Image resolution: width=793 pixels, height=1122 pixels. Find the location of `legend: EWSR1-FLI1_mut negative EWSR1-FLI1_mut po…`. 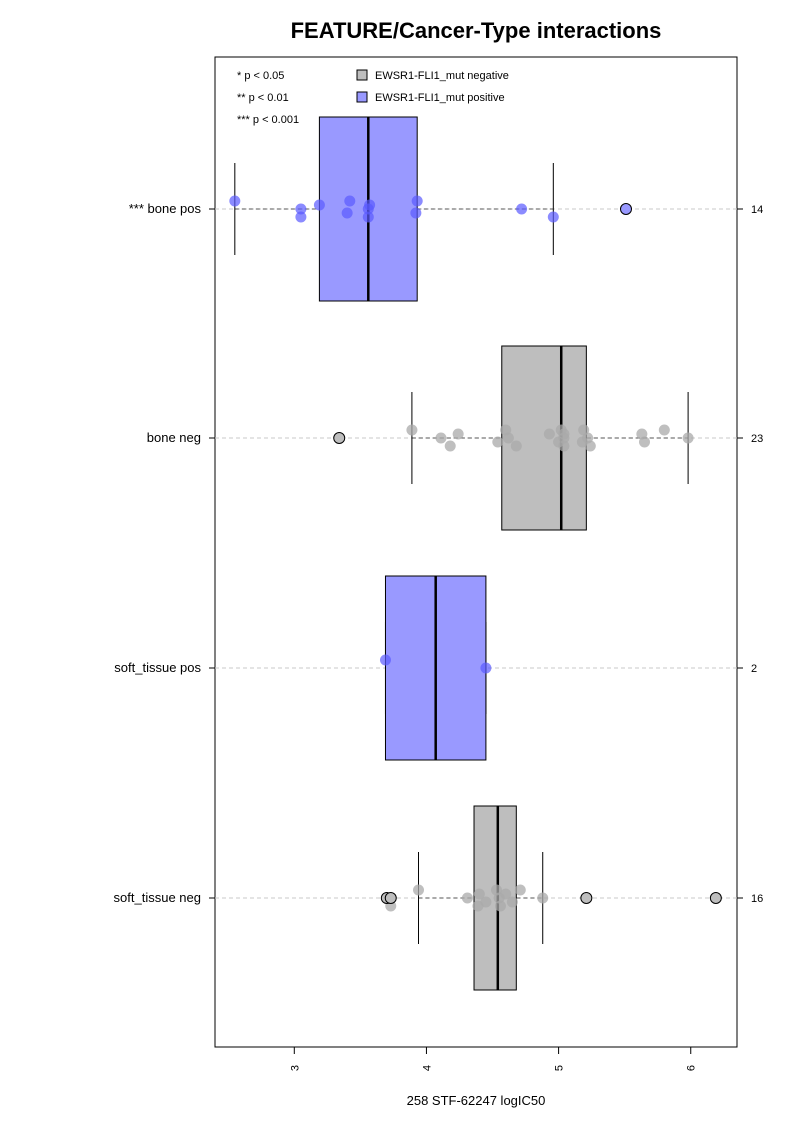

legend: EWSR1-FLI1_mut negative EWSR1-FLI1_mut po… is located at coordinates (432, 86).